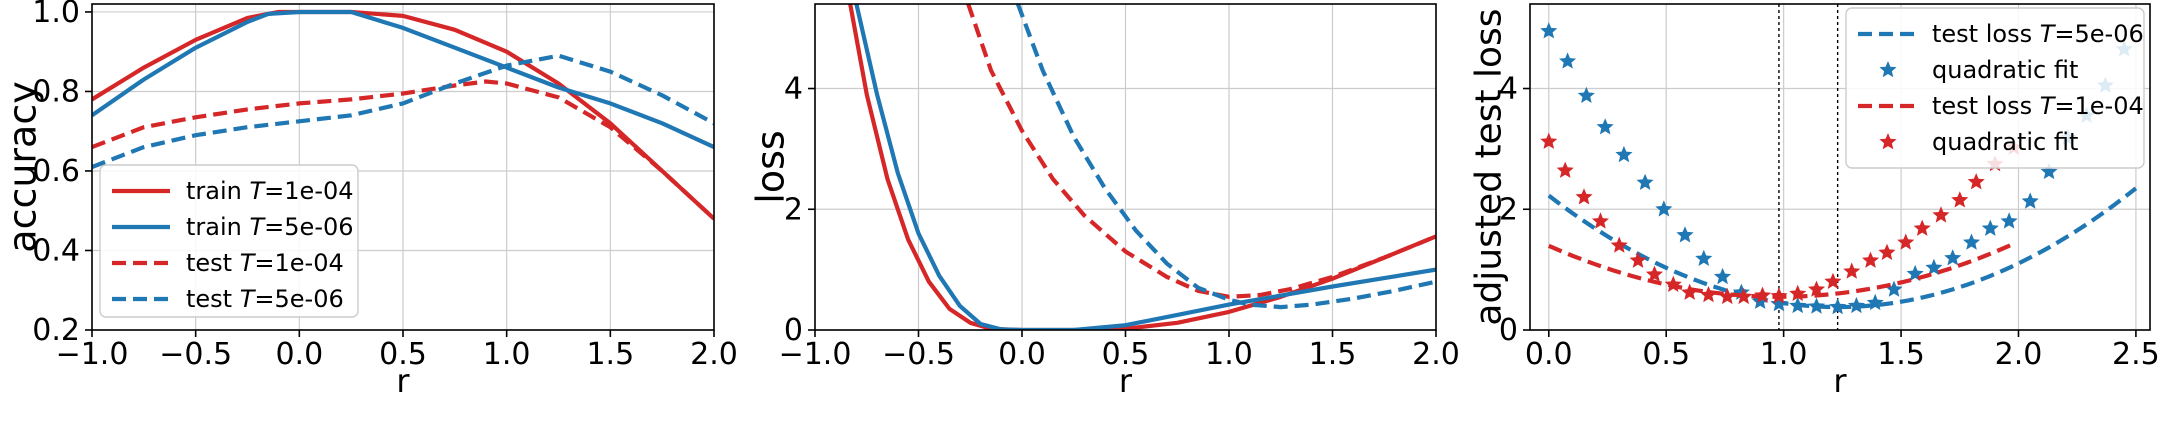  I want to click on legend-label: test loss T=5e-06, so click(2038, 34).